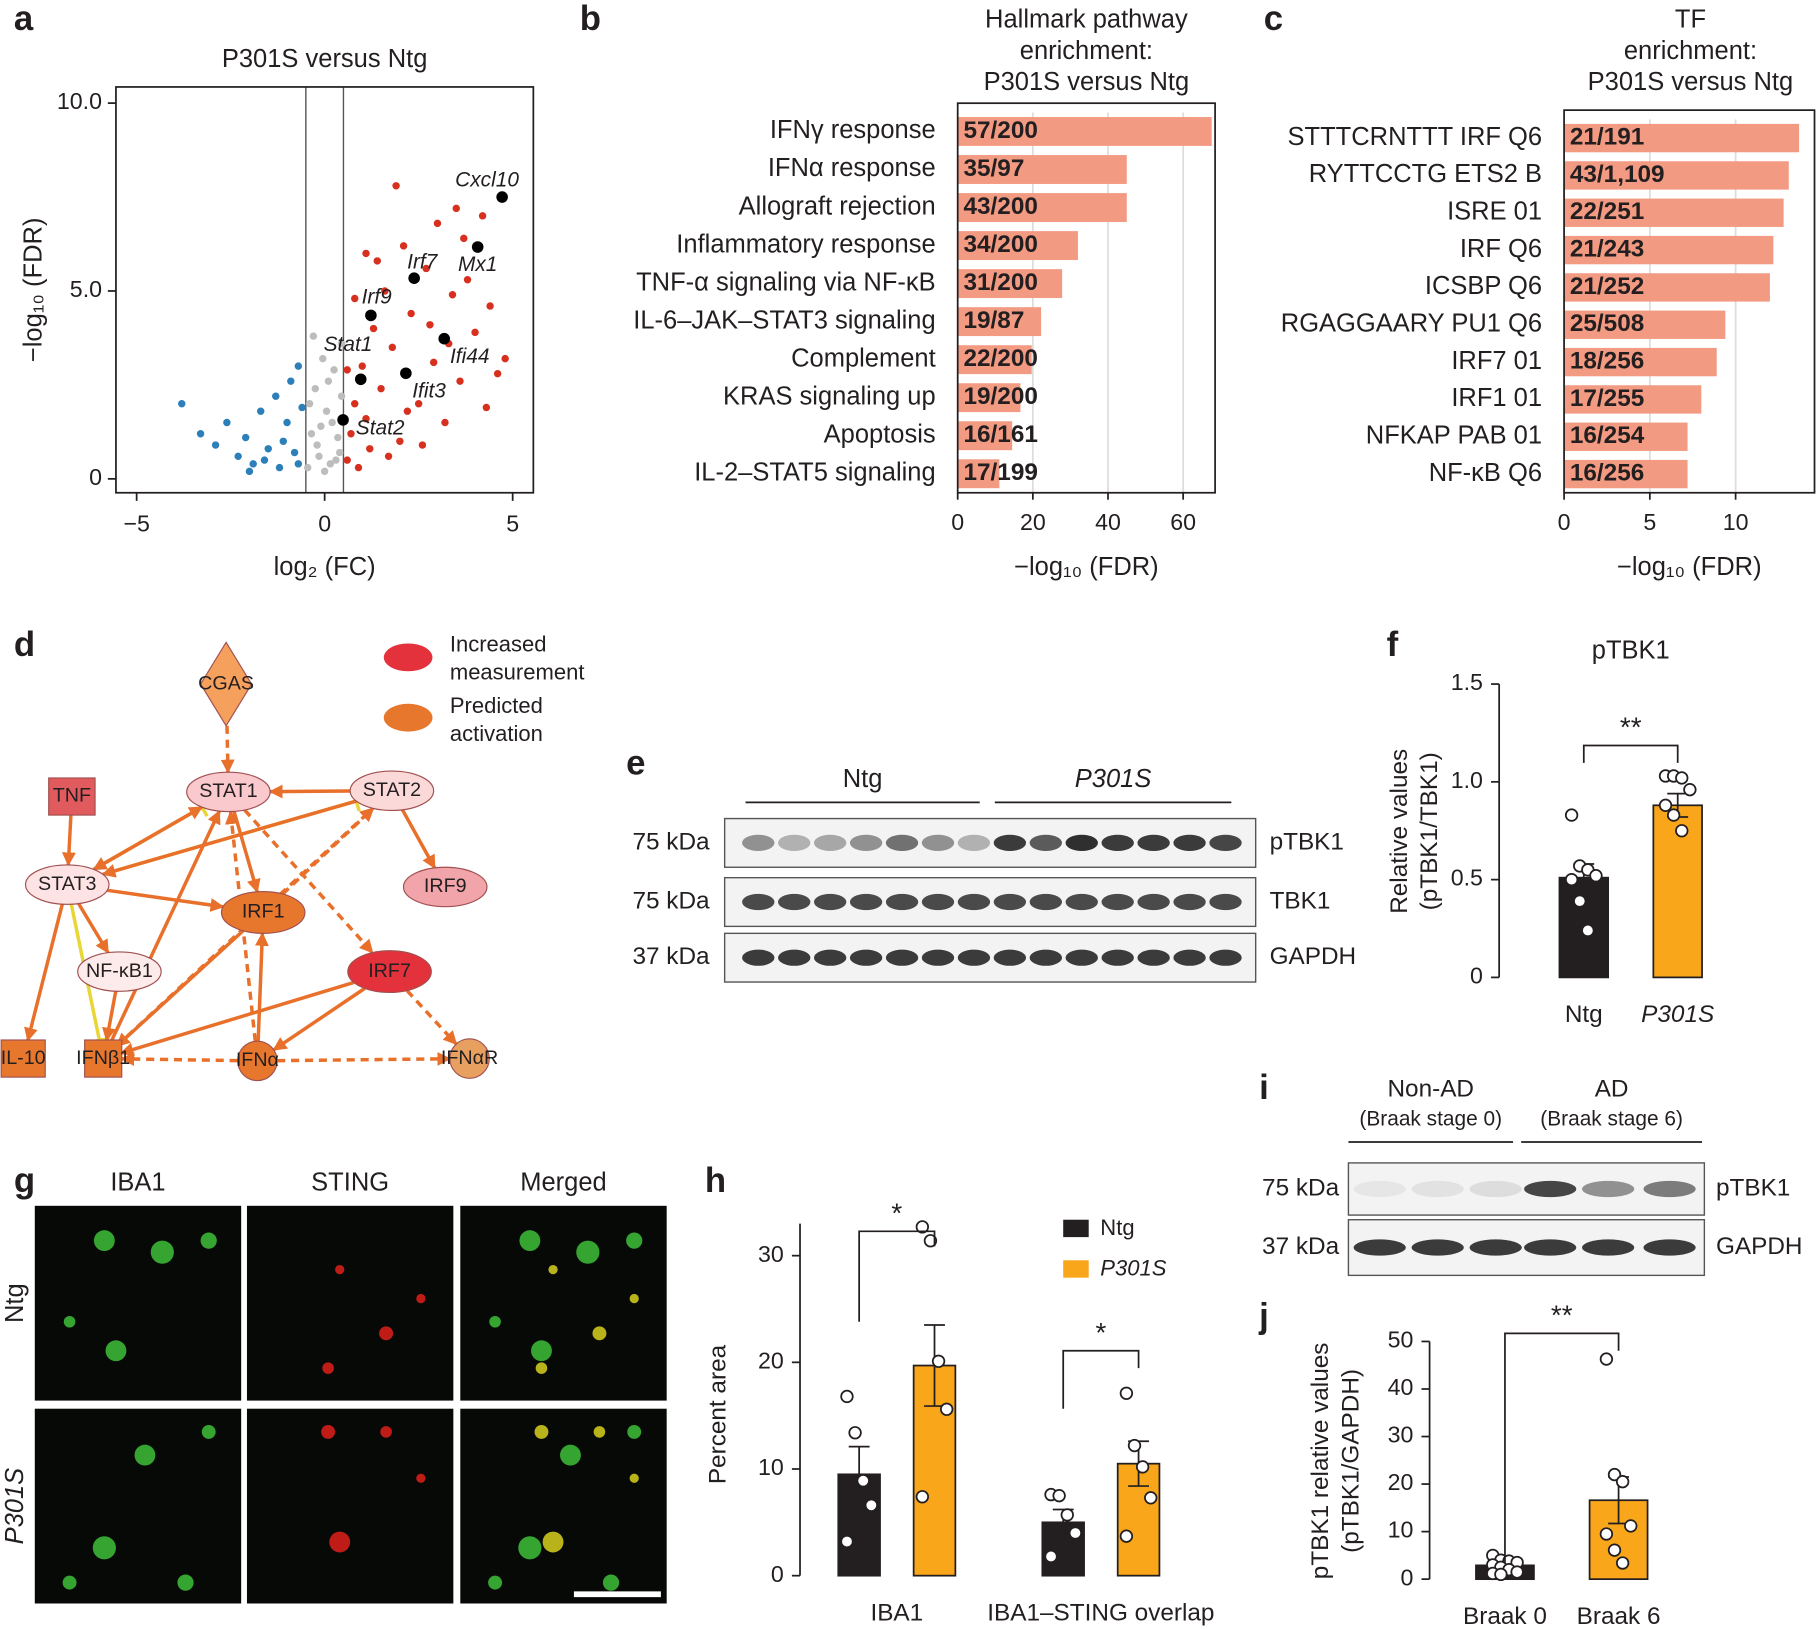  I want to click on marker-label: 37 kDa, so click(671, 956).